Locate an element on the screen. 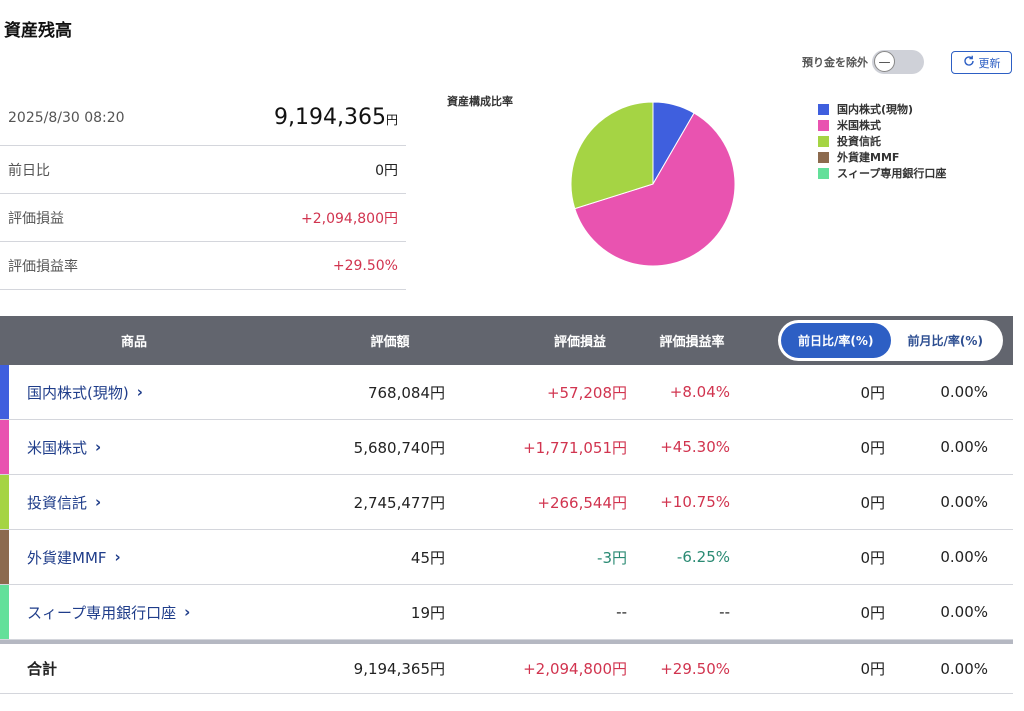  summary-row-day-change: 前日比 0円 is located at coordinates (203, 170).